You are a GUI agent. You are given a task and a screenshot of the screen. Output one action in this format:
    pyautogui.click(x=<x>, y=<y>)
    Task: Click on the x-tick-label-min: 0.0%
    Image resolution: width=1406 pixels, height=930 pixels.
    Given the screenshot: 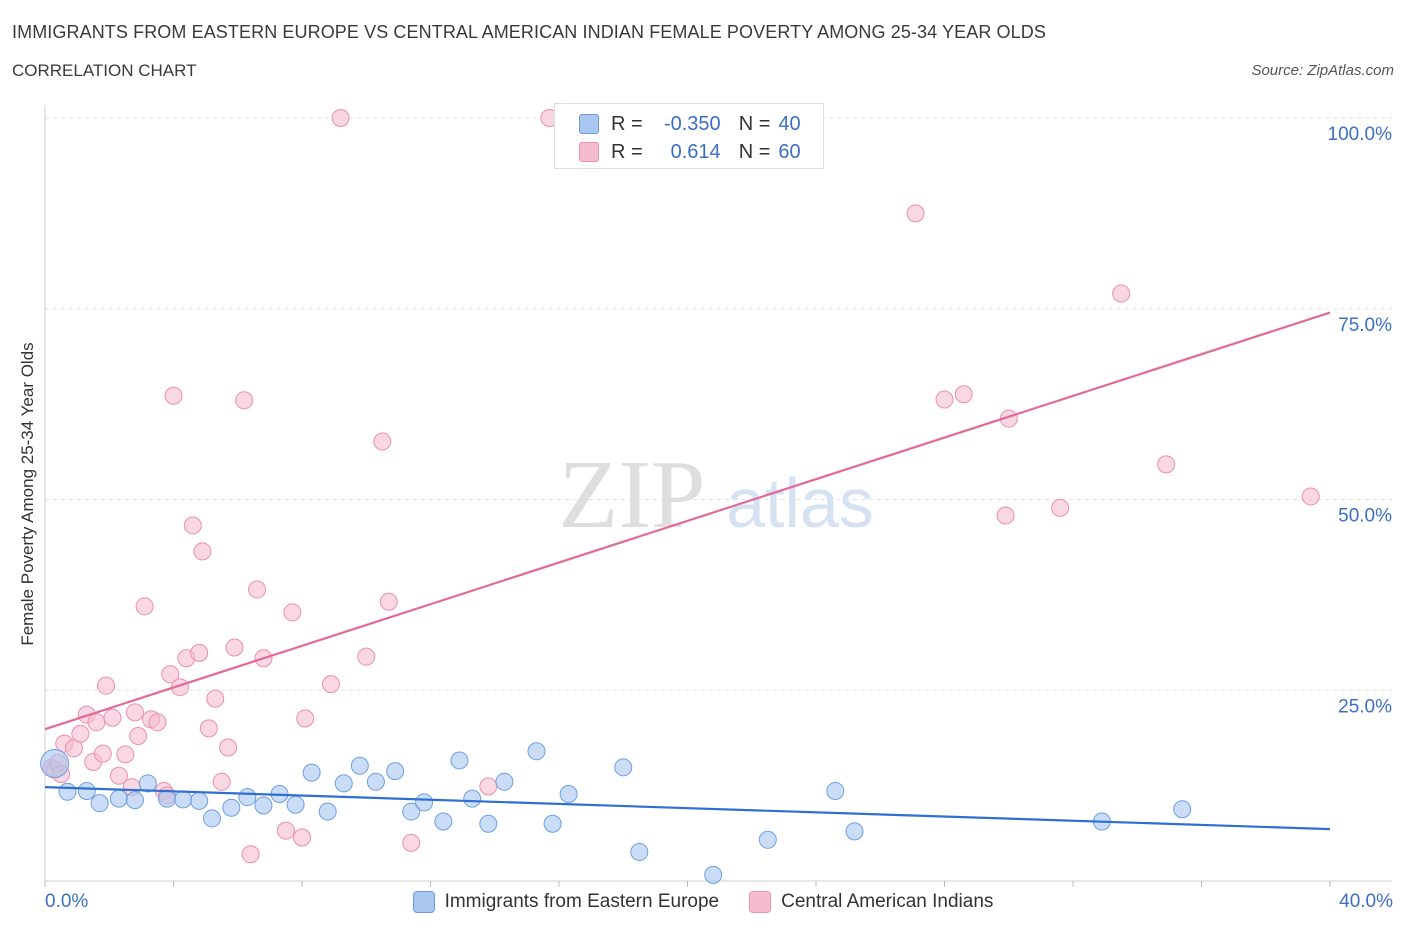 What is the action you would take?
    pyautogui.click(x=67, y=901)
    